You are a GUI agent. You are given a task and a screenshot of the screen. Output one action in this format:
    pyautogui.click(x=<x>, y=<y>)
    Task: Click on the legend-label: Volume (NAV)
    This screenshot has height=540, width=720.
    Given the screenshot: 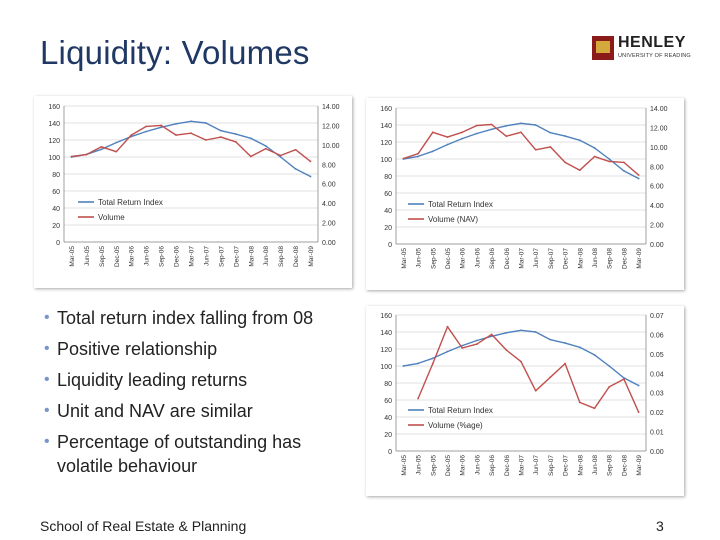 What is the action you would take?
    pyautogui.click(x=453, y=219)
    